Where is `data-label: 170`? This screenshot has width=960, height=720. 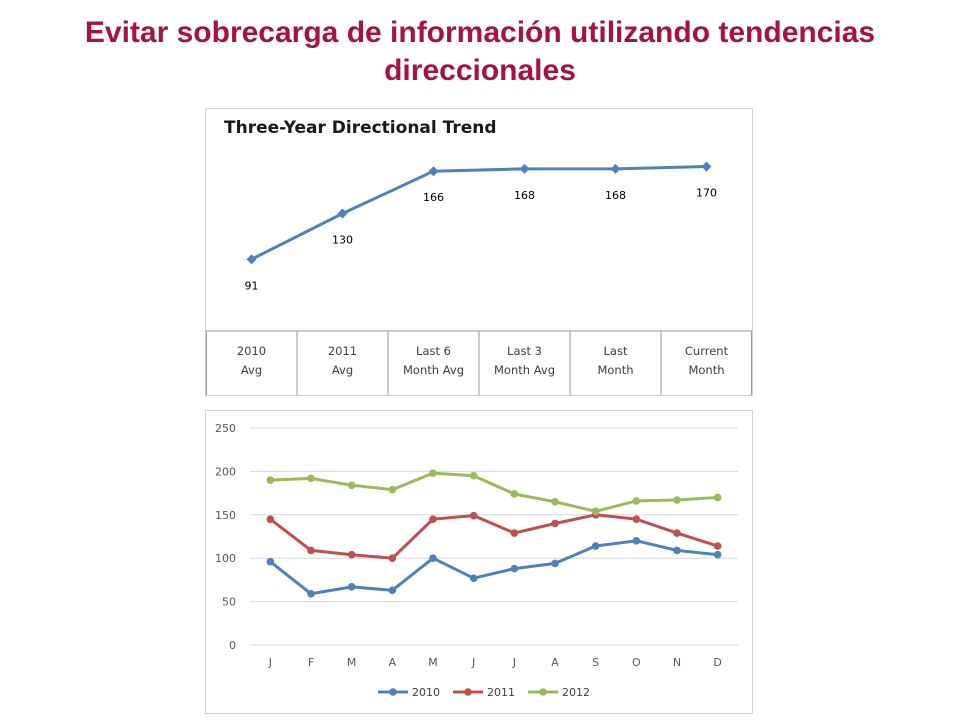 data-label: 170 is located at coordinates (706, 193).